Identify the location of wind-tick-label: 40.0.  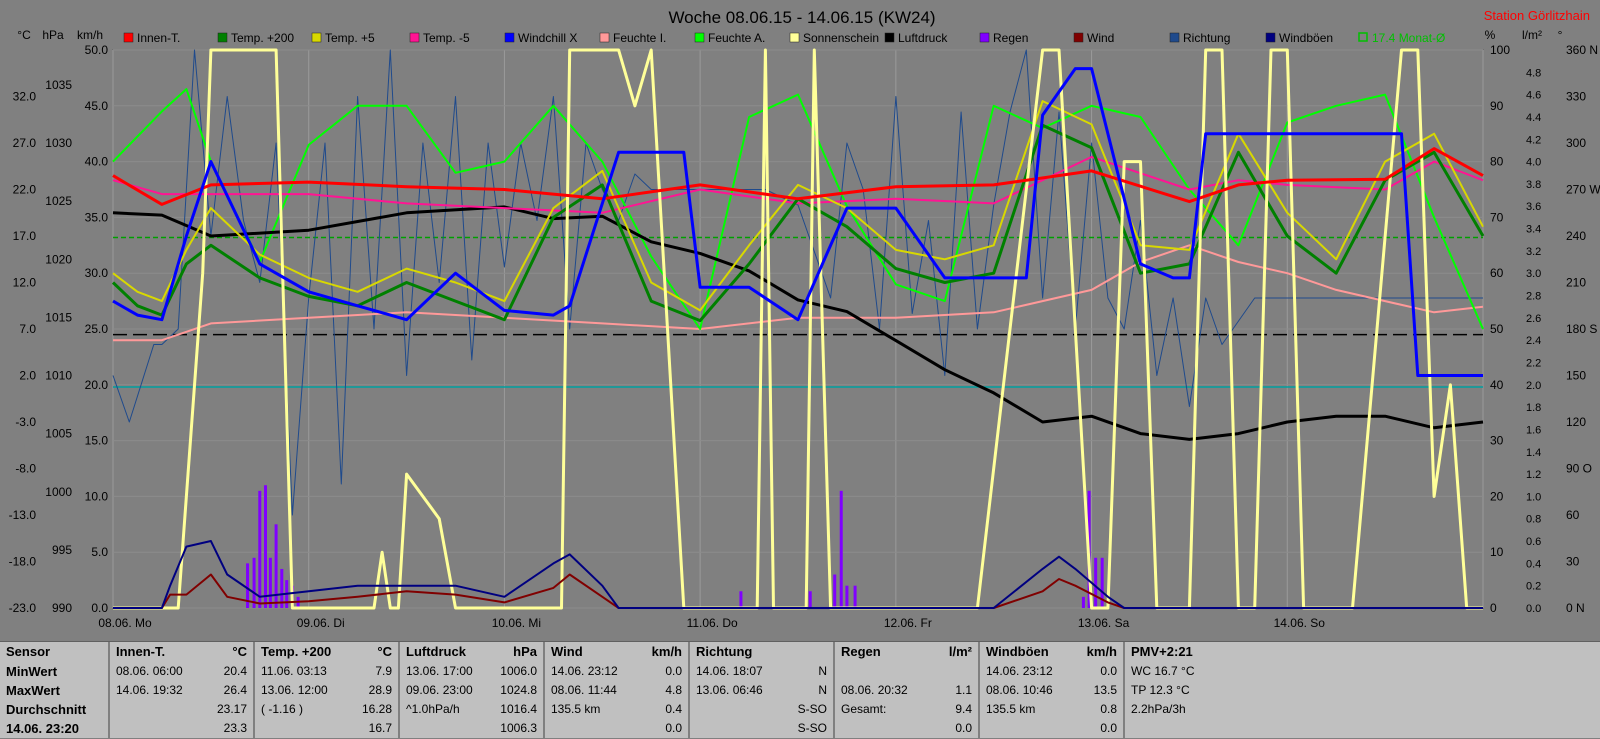
(97, 162).